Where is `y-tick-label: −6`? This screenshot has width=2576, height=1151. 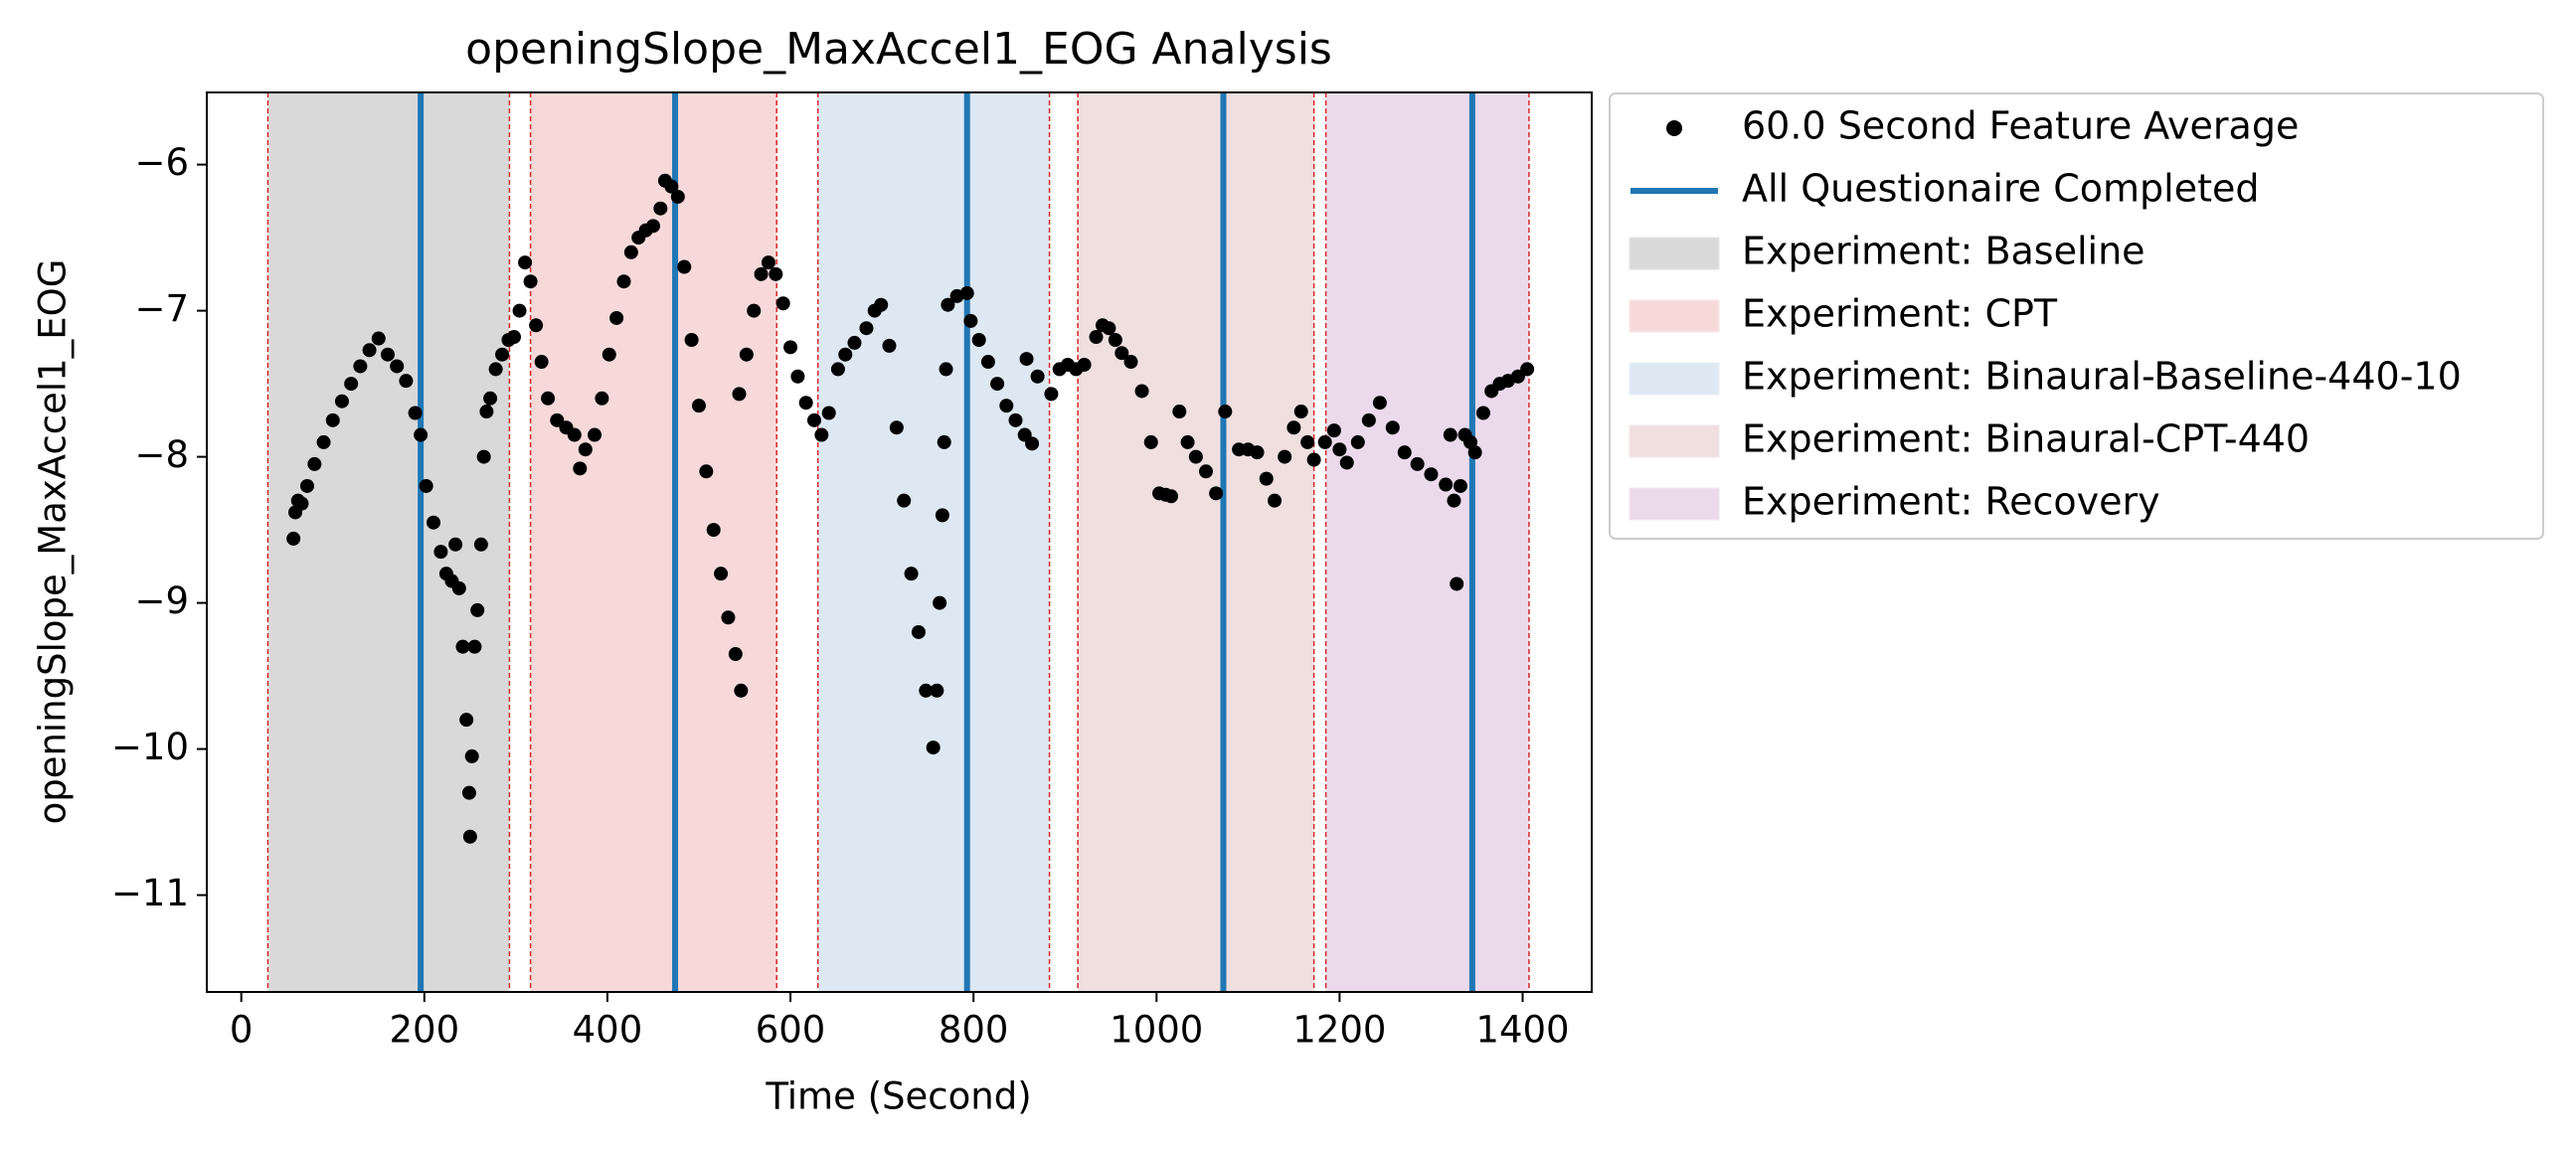
y-tick-label: −6 is located at coordinates (161, 163).